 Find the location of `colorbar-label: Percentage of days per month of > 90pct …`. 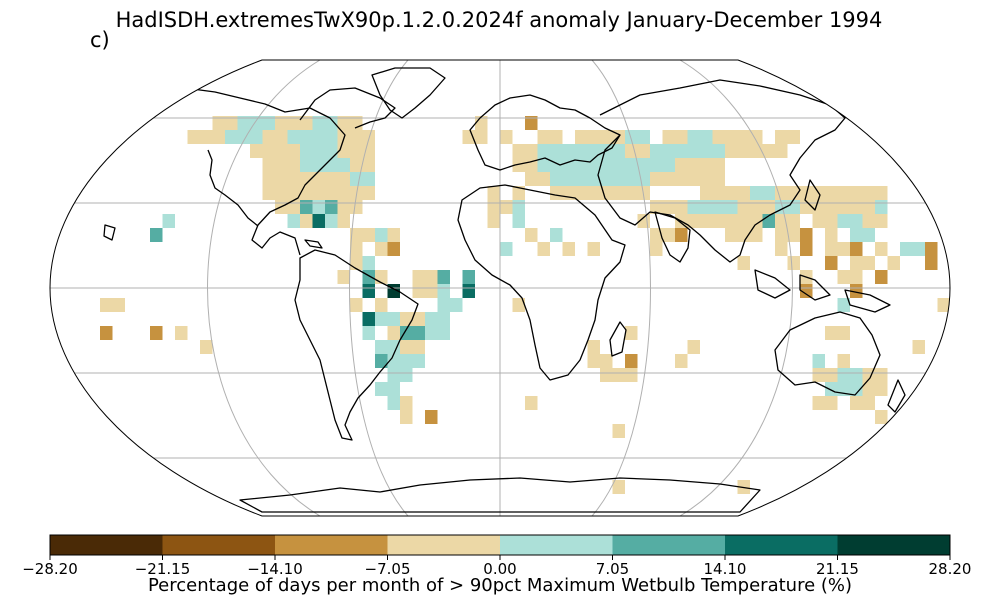

colorbar-label: Percentage of days per month of > 90pct … is located at coordinates (500, 585).